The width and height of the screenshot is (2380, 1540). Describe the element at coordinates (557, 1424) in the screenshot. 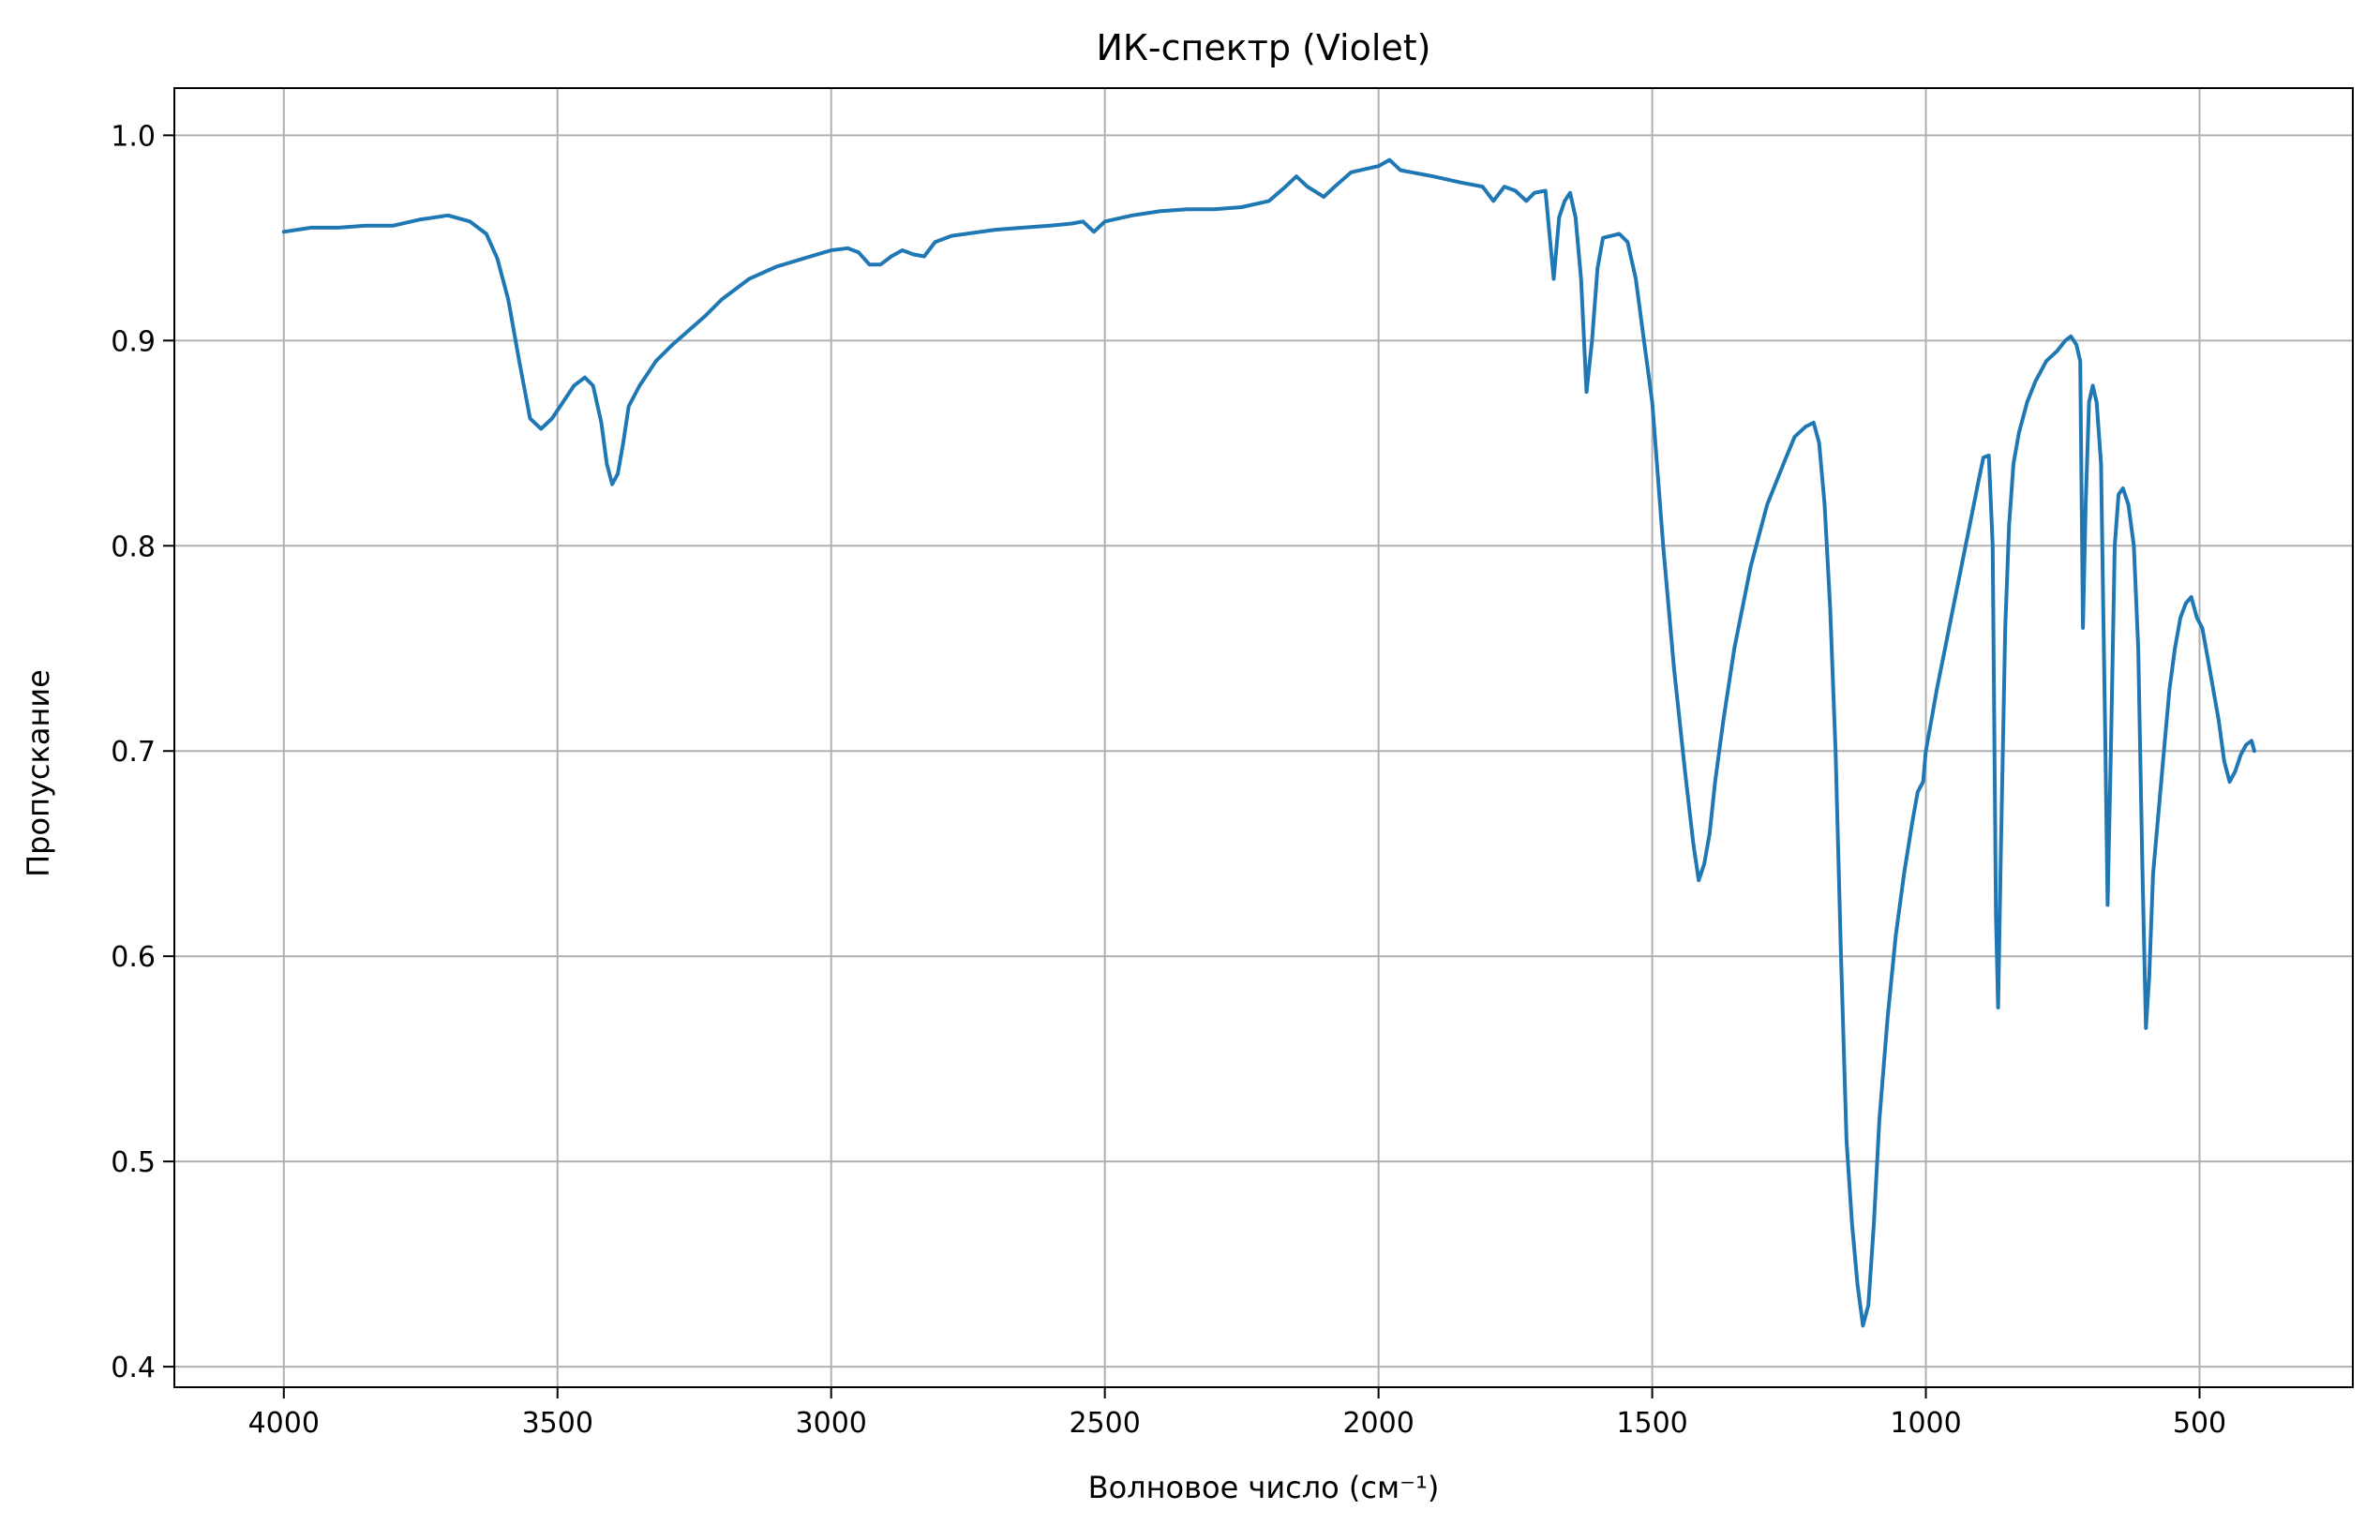

I see `x-tick-label: 3500` at that location.